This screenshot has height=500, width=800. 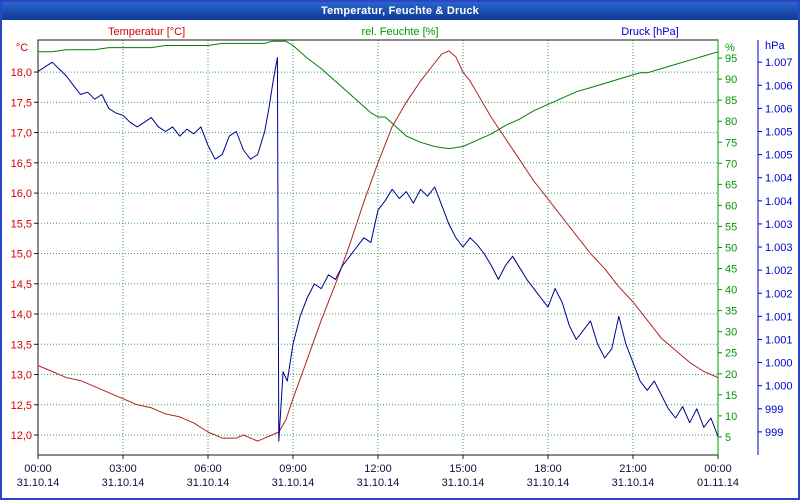 What do you see at coordinates (731, 354) in the screenshot?
I see `humidity-tick-label: 25` at bounding box center [731, 354].